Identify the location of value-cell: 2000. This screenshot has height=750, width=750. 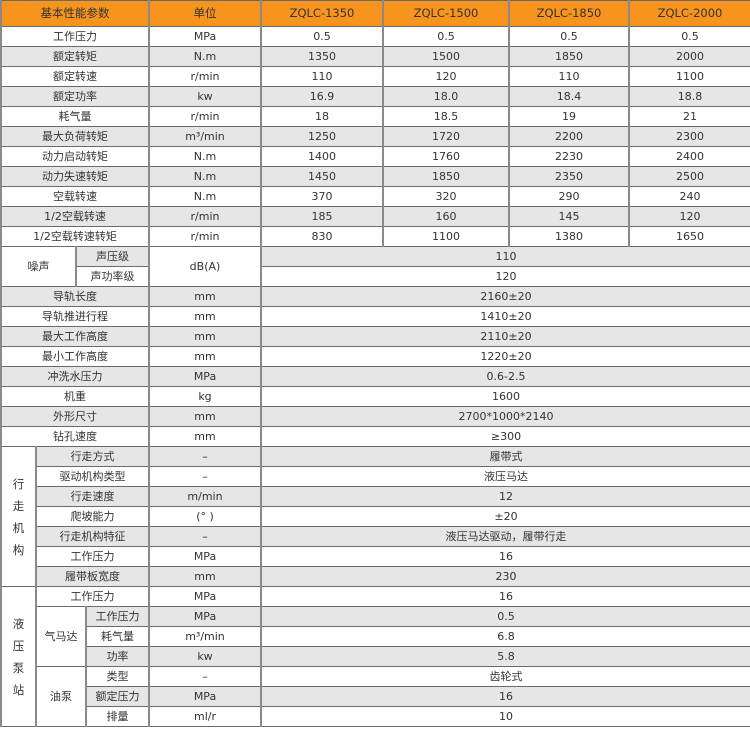
(689, 56).